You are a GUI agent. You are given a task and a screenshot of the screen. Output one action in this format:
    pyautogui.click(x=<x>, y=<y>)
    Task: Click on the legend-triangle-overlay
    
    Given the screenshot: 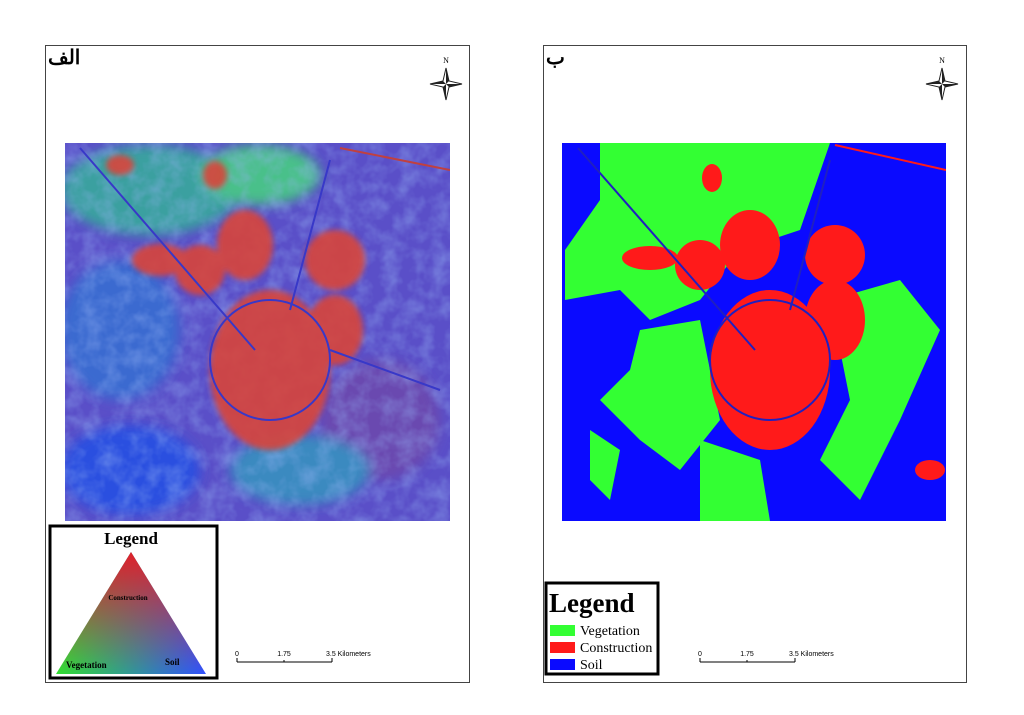 What is the action you would take?
    pyautogui.click(x=131, y=613)
    